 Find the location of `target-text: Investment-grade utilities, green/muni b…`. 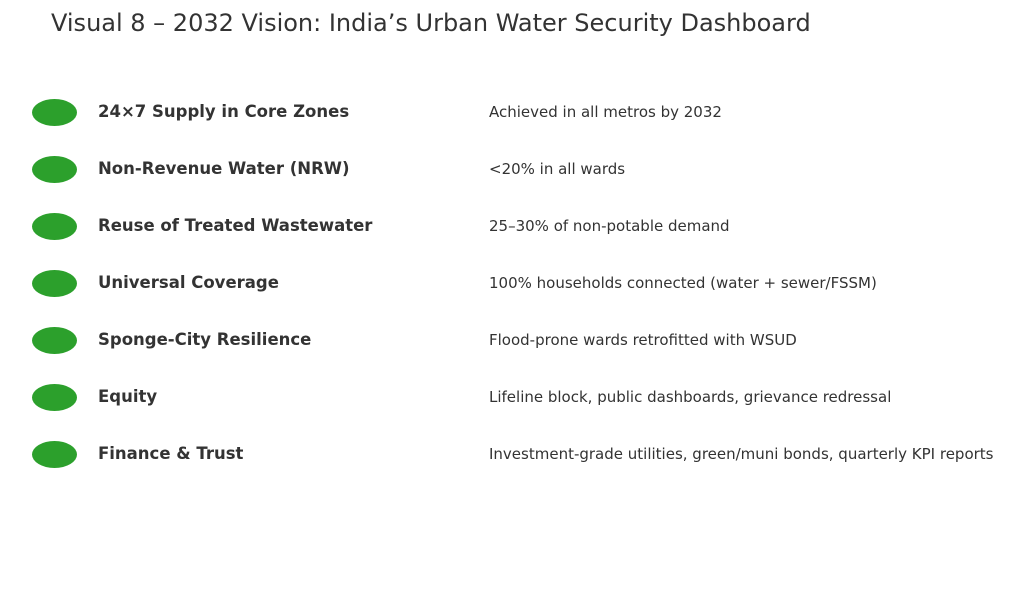

target-text: Investment-grade utilities, green/muni b… is located at coordinates (741, 454).